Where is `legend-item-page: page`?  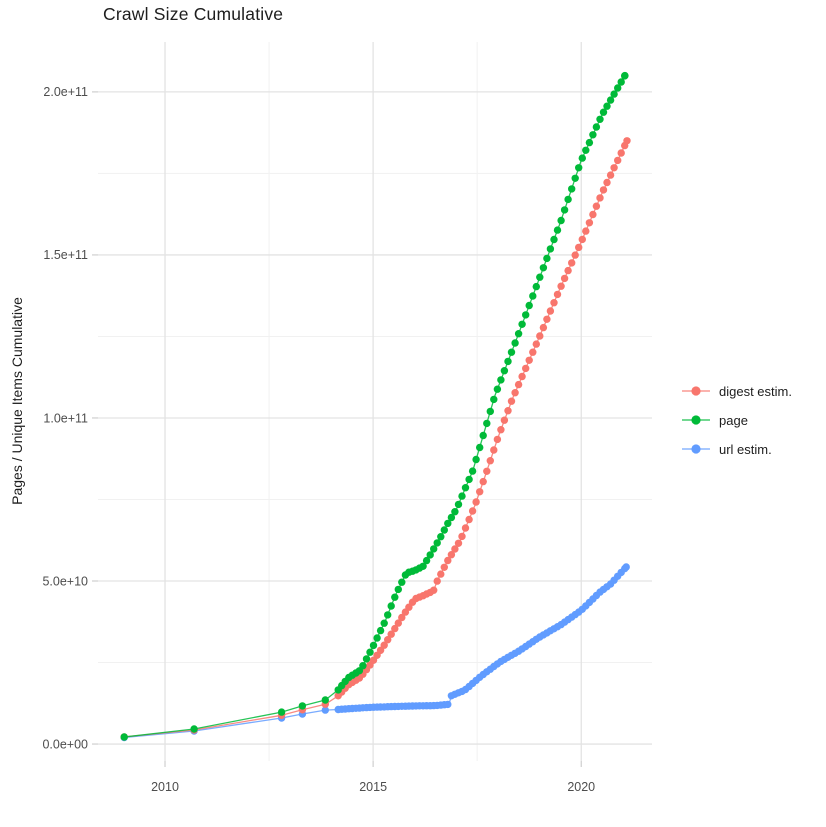 legend-item-page: page is located at coordinates (736, 420).